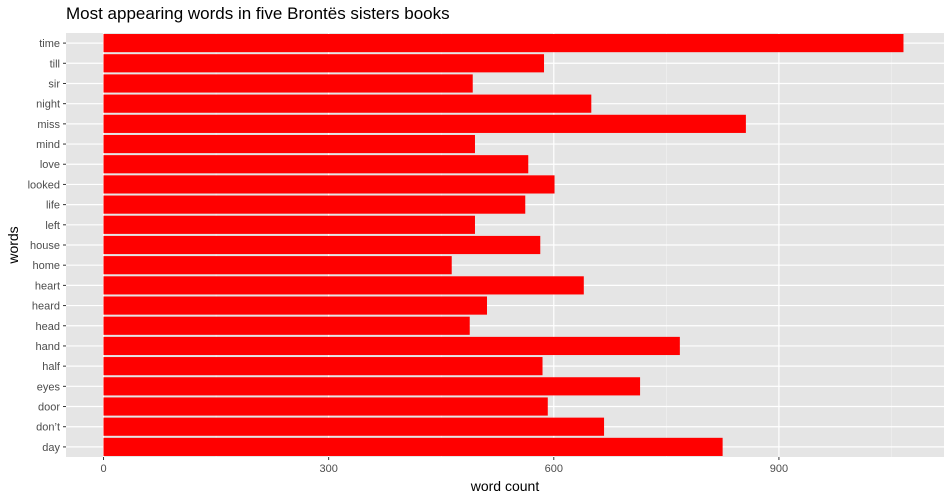 The image size is (950, 500). What do you see at coordinates (55, 64) in the screenshot?
I see `y-tick-label: till` at bounding box center [55, 64].